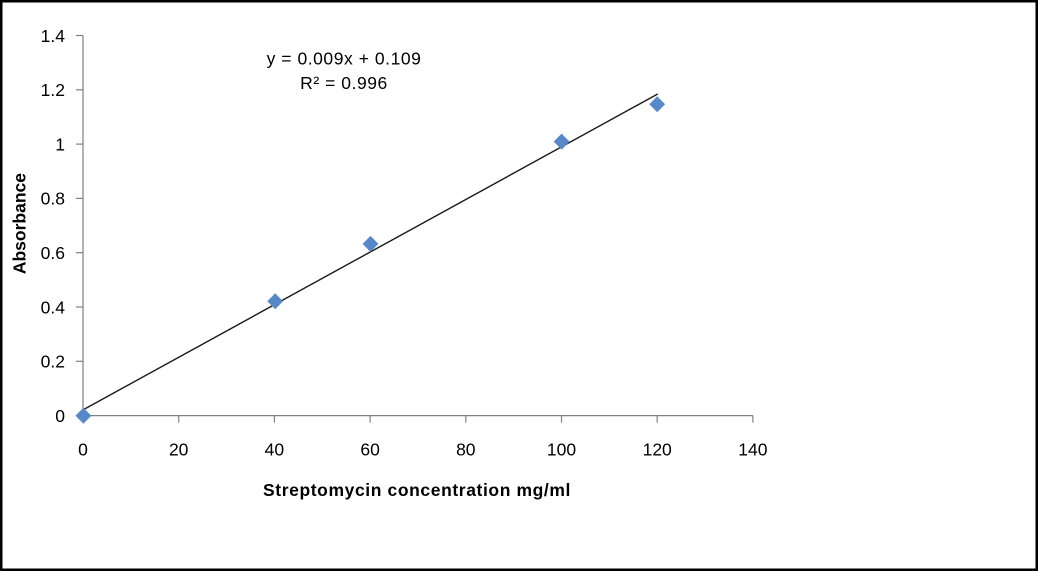 The image size is (1038, 571). What do you see at coordinates (752, 450) in the screenshot?
I see `svg-text: 140` at bounding box center [752, 450].